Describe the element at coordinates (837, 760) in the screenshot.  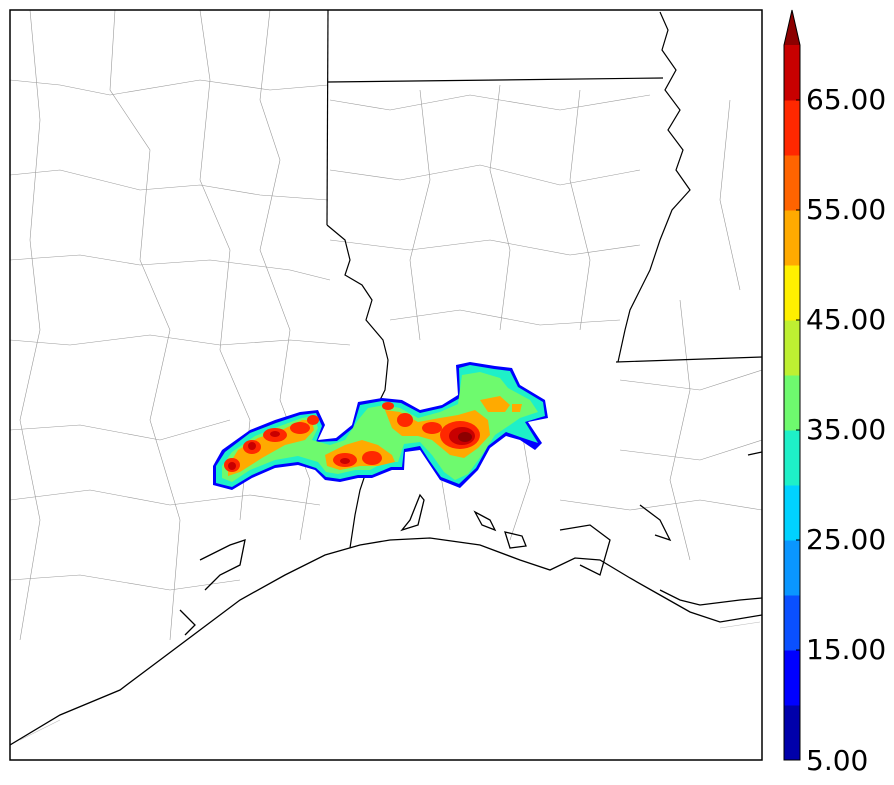
I see `colorbar-tick-label: 5.00` at that location.